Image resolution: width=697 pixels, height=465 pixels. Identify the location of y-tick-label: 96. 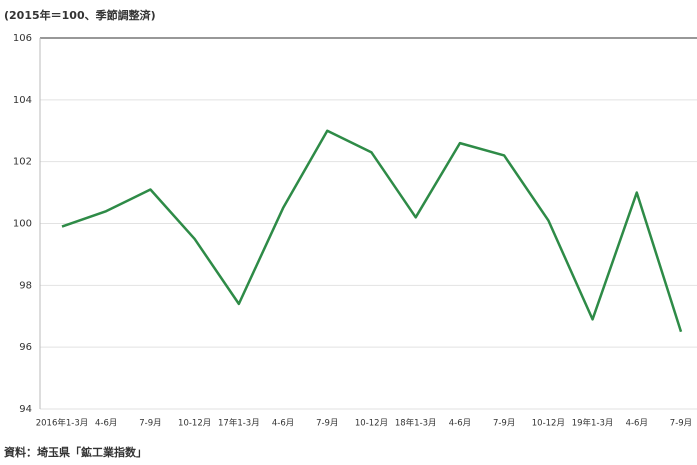
(25, 347).